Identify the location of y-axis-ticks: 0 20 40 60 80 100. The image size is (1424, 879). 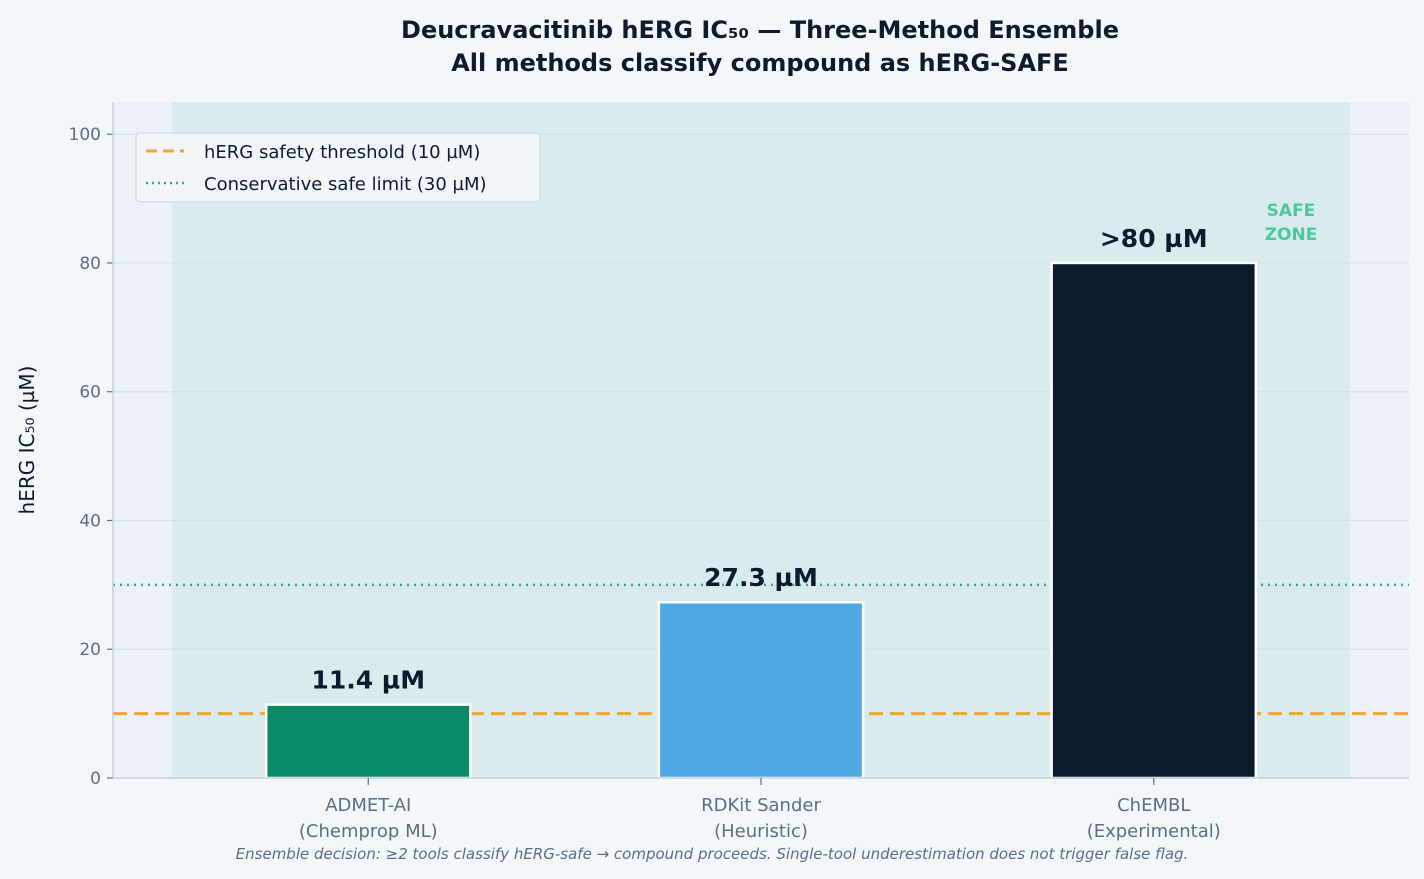
(91, 457).